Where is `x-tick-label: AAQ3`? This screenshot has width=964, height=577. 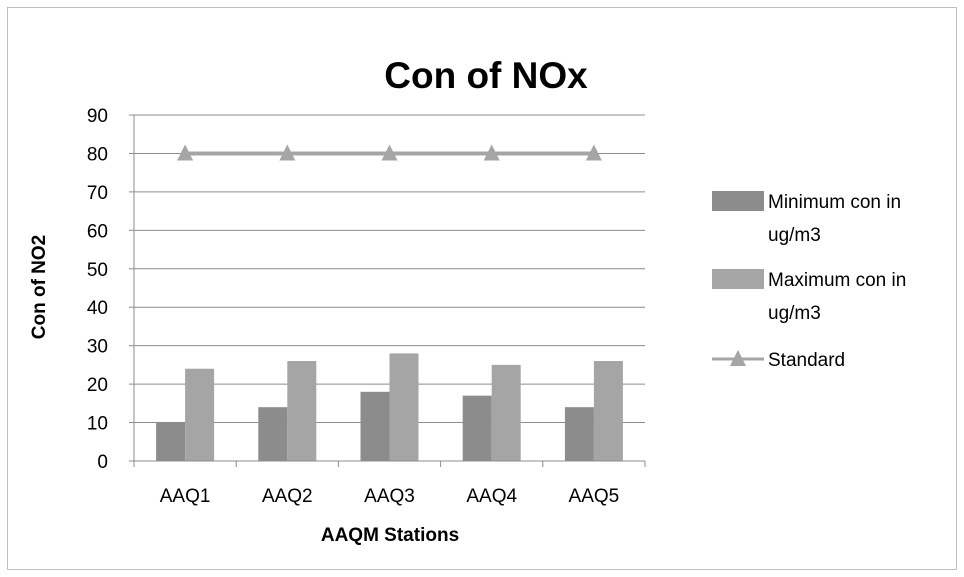 x-tick-label: AAQ3 is located at coordinates (389, 496).